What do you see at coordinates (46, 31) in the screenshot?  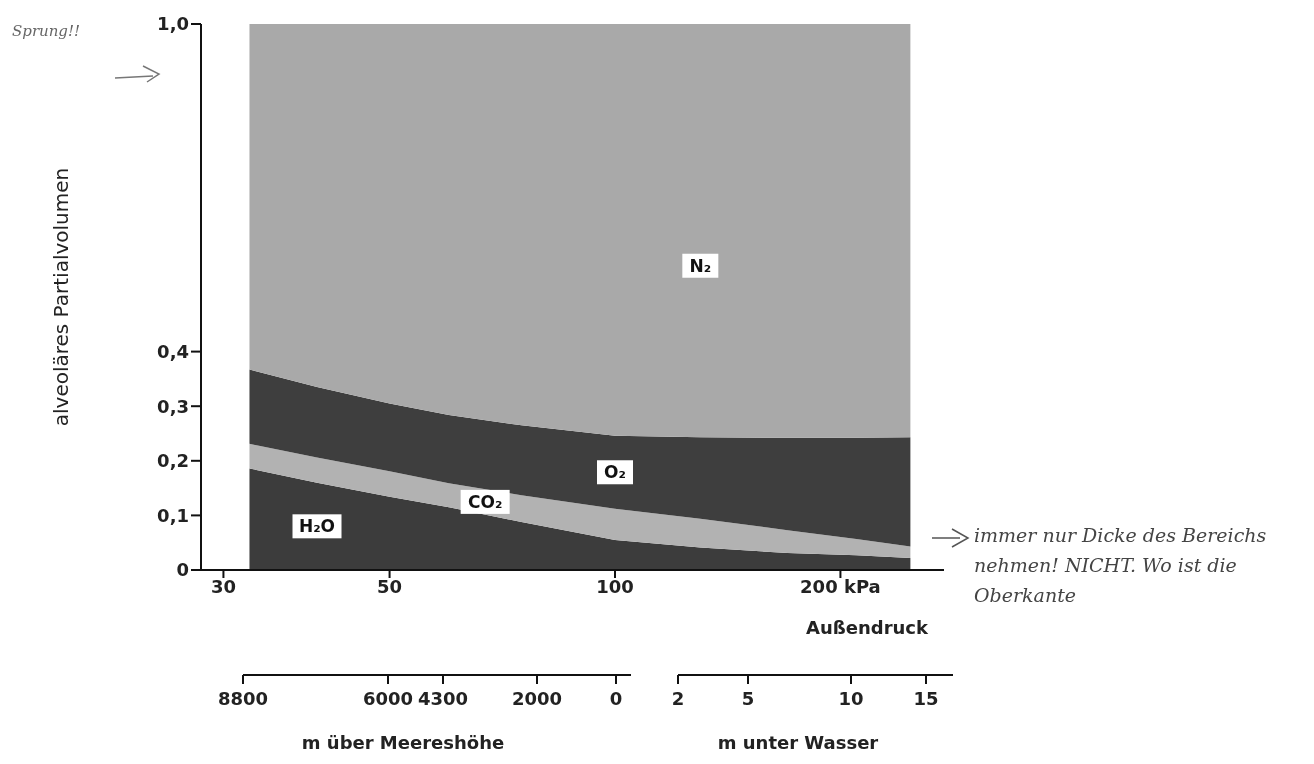 I see `text: Sprung!!` at bounding box center [46, 31].